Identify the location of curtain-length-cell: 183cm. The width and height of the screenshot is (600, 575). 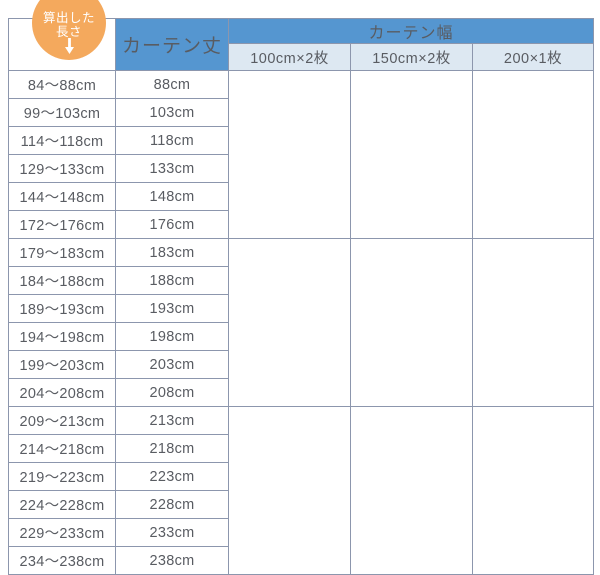
(172, 252).